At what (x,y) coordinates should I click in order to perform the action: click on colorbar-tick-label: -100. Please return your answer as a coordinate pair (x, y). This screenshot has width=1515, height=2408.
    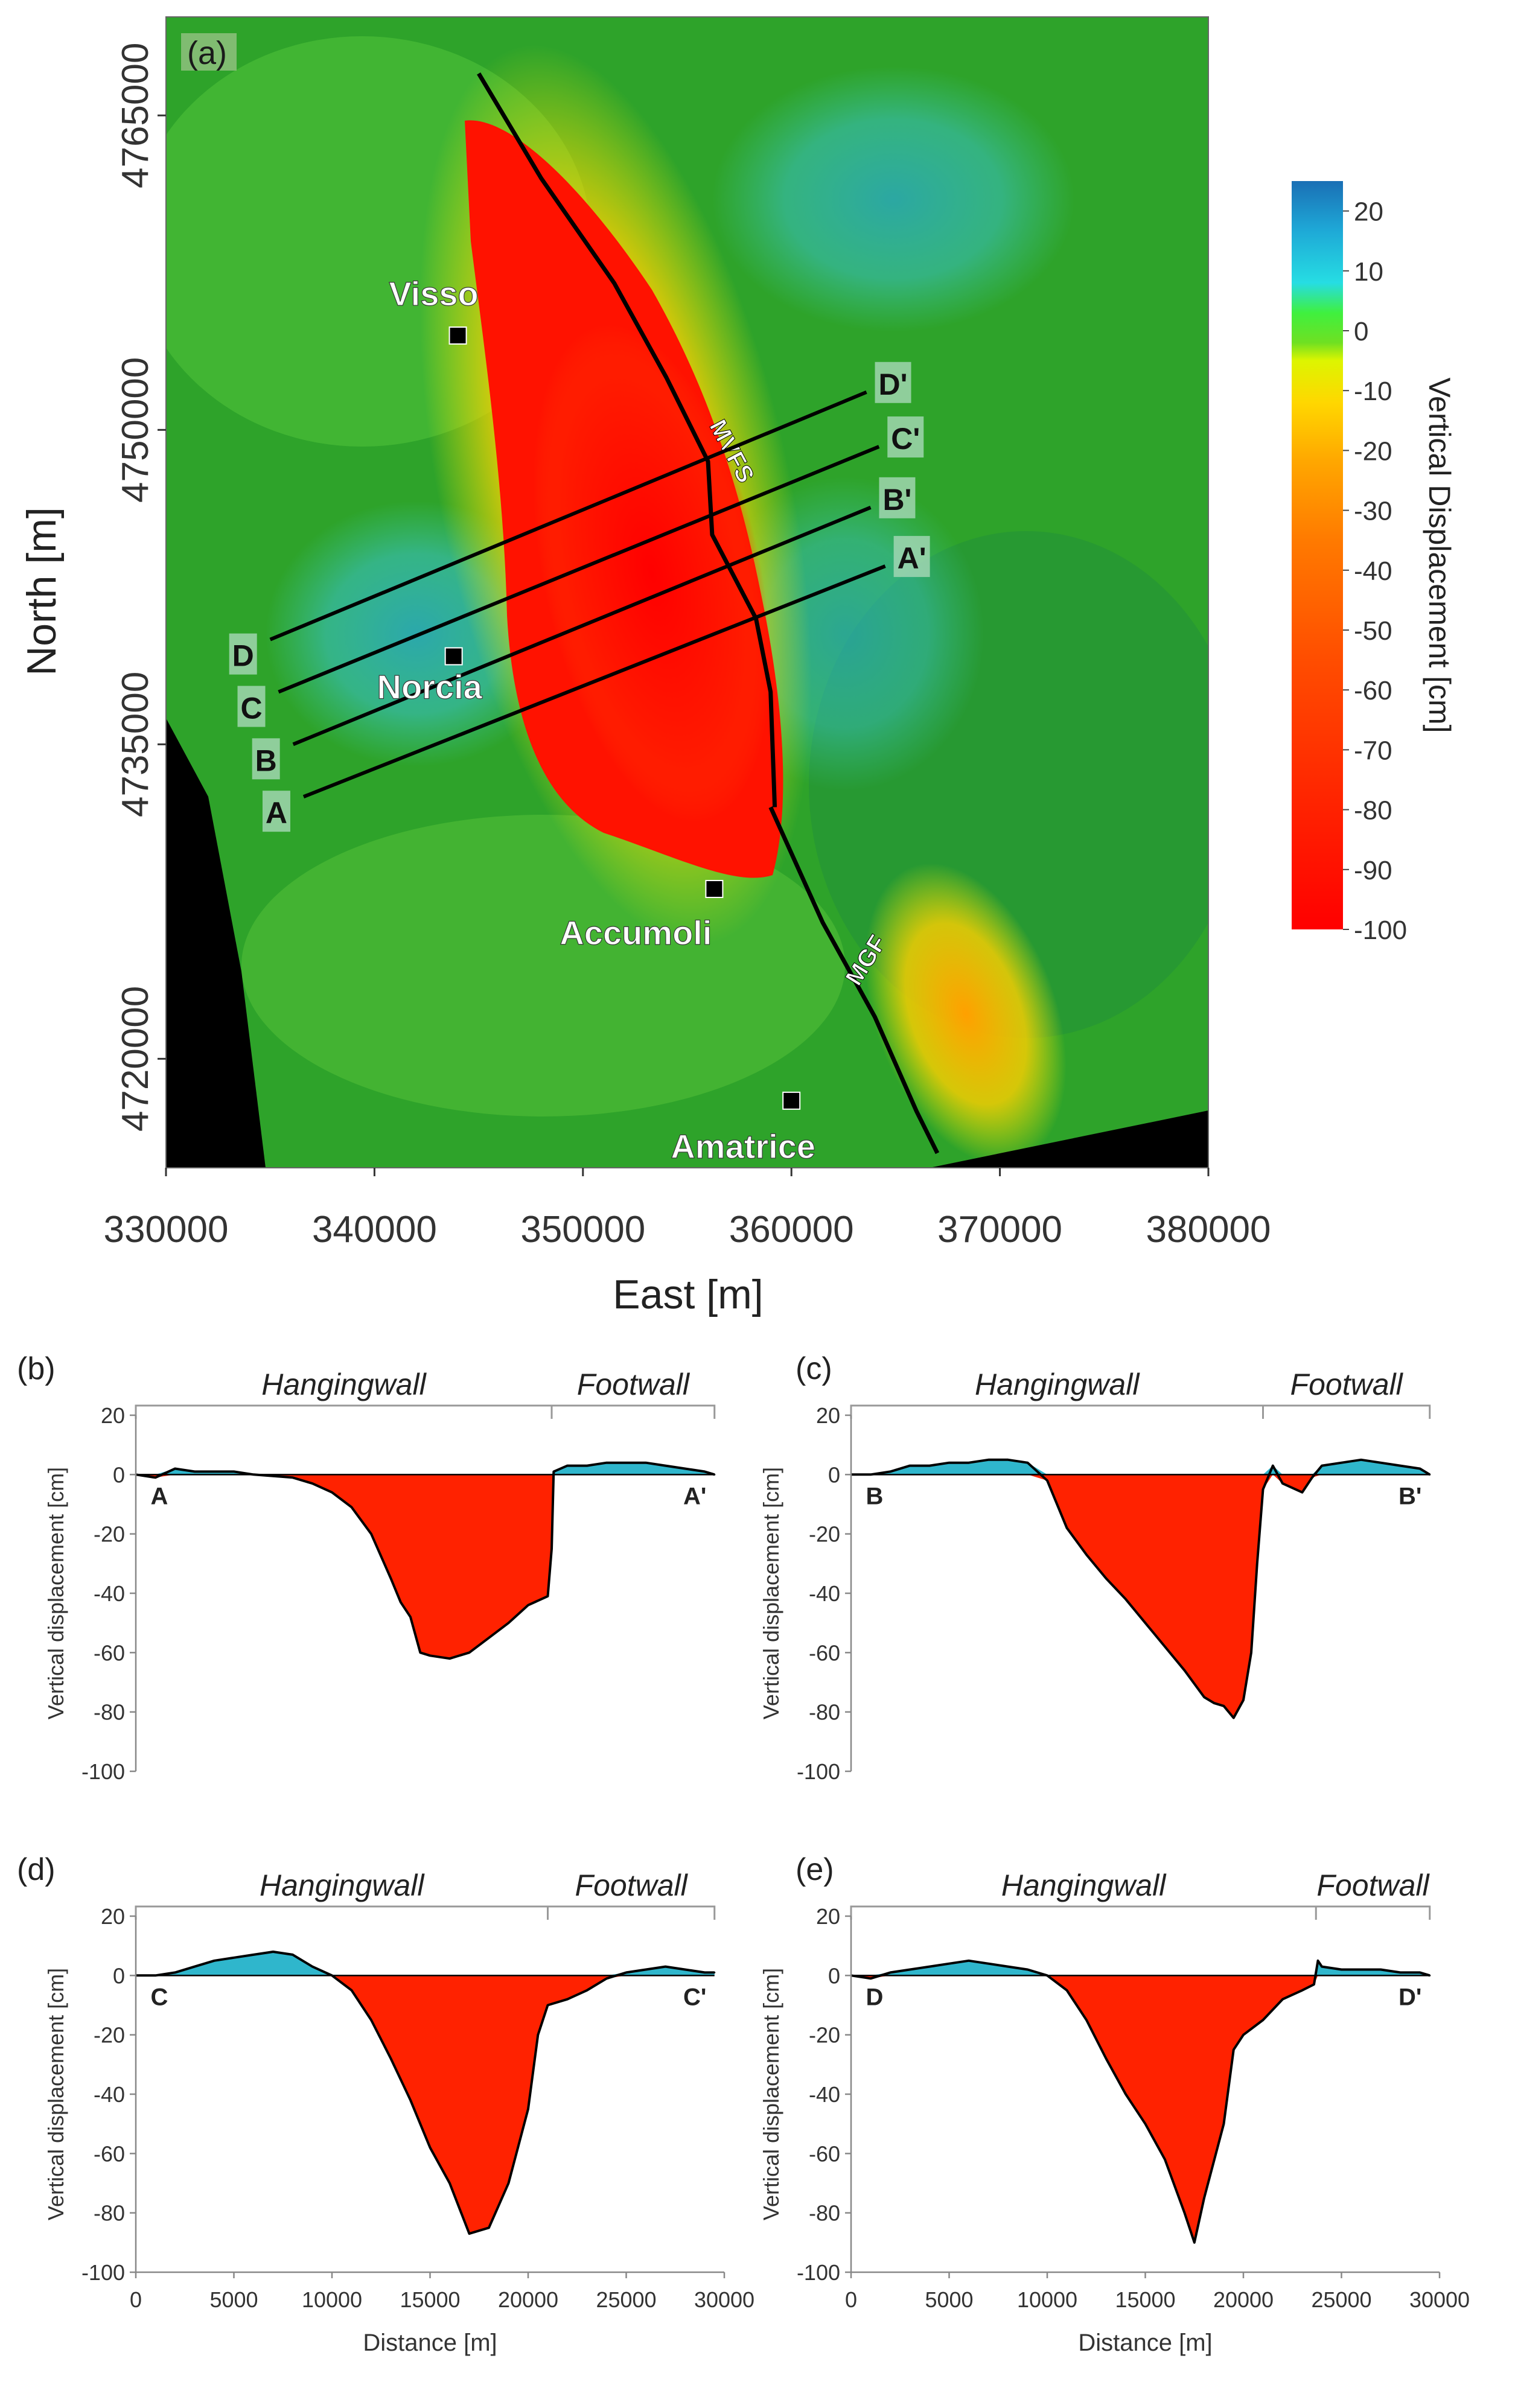
    Looking at the image, I should click on (1381, 931).